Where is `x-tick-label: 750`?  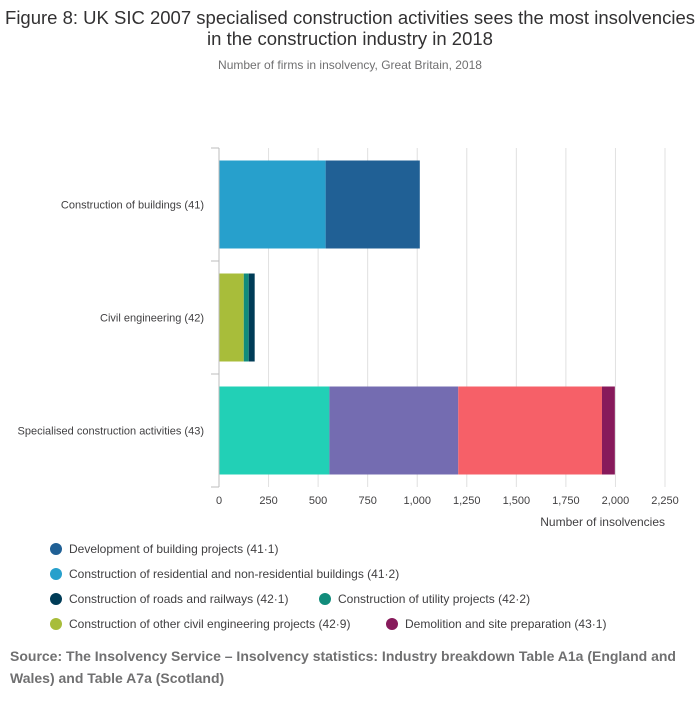 x-tick-label: 750 is located at coordinates (367, 501).